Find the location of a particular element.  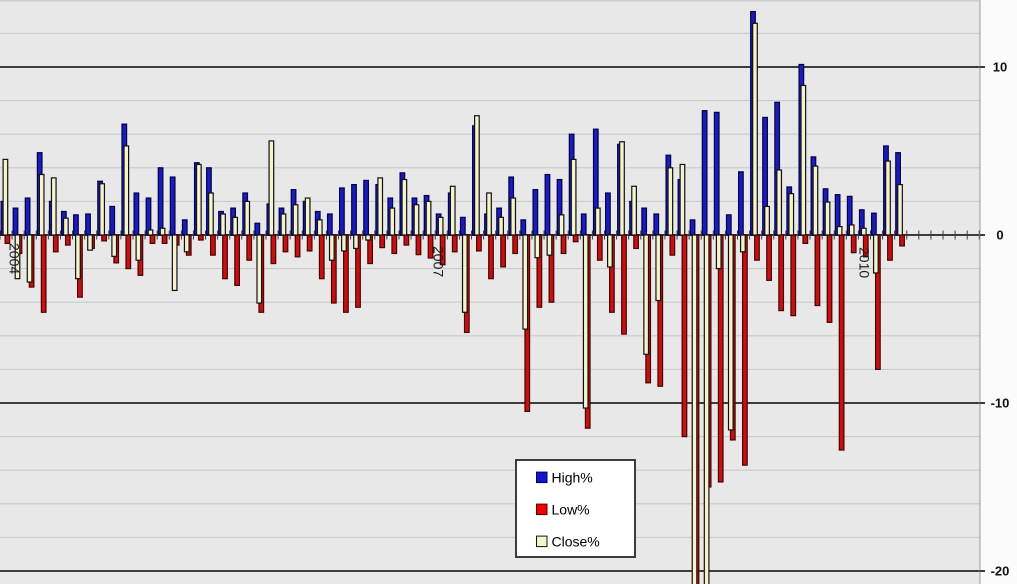

svg-text: Close% is located at coordinates (576, 541).